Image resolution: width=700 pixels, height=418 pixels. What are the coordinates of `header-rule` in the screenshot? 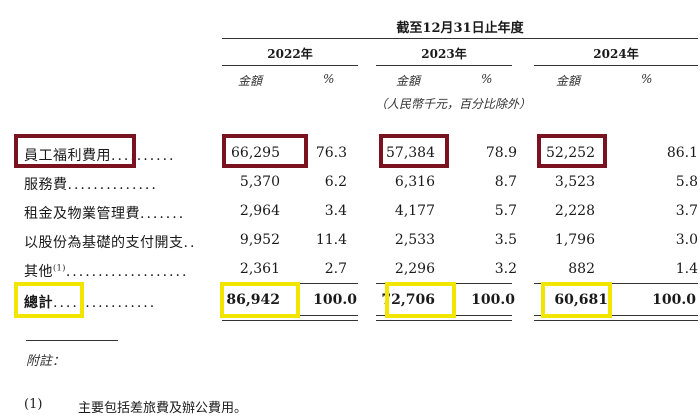 It's located at (460, 38).